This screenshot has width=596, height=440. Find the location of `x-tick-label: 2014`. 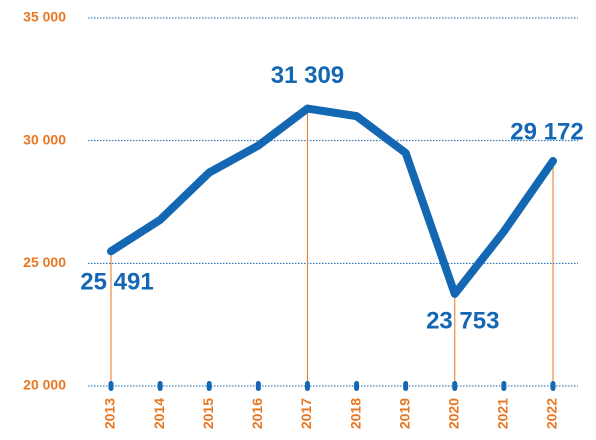

x-tick-label: 2014 is located at coordinates (159, 413).